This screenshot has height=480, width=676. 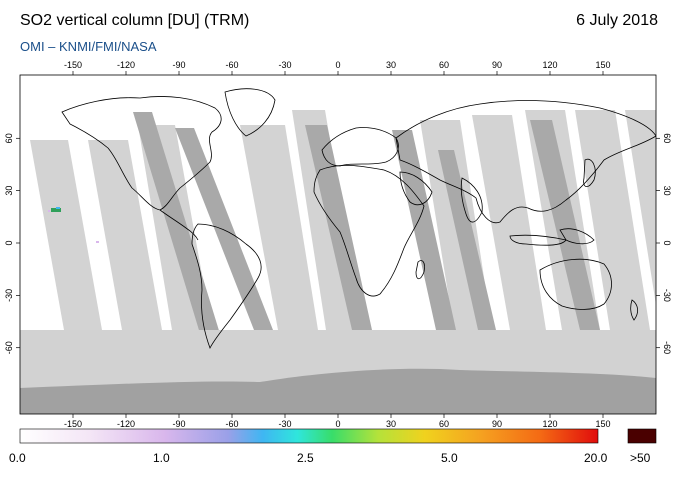 I want to click on colorbar-label-4: 20.0, so click(x=596, y=458).